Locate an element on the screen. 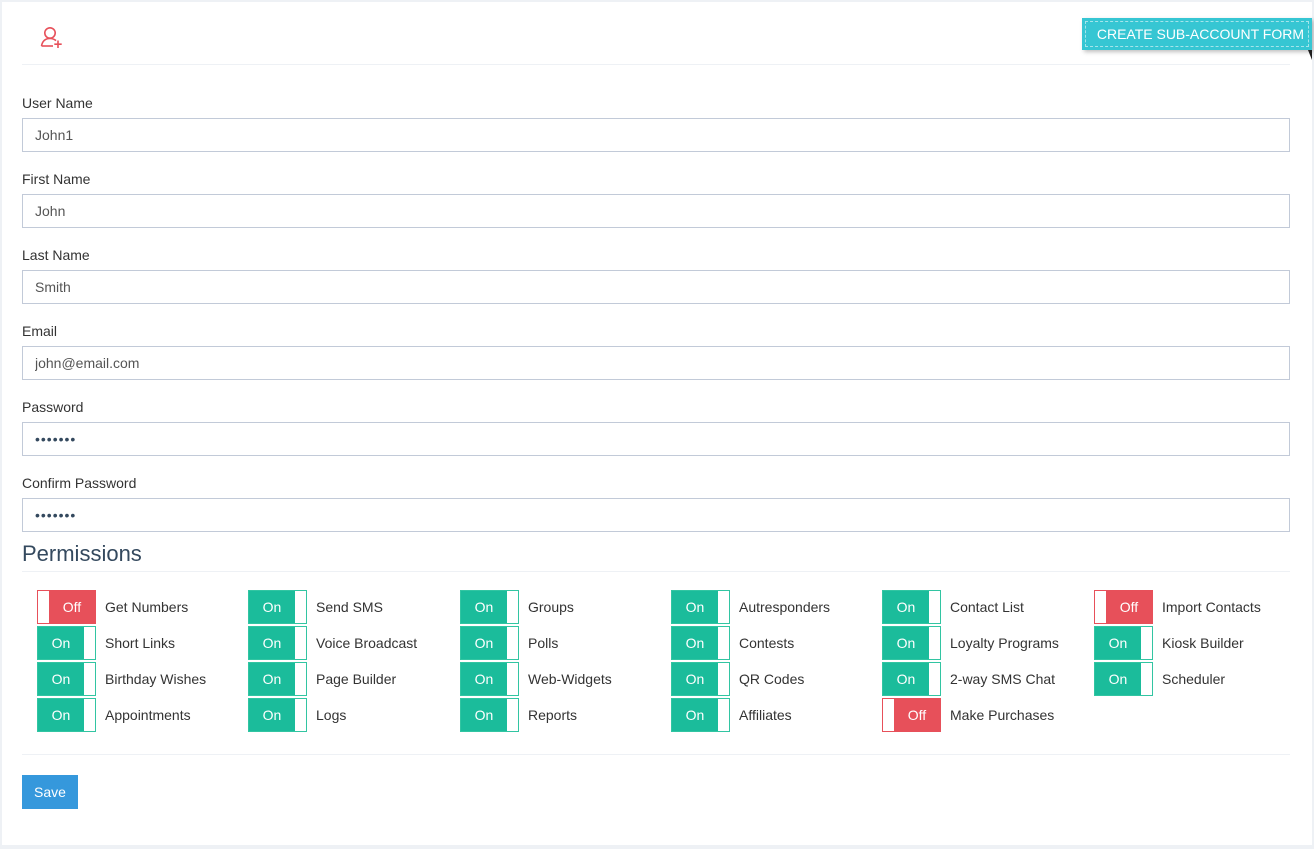  permission-label: Appointments is located at coordinates (148, 715).